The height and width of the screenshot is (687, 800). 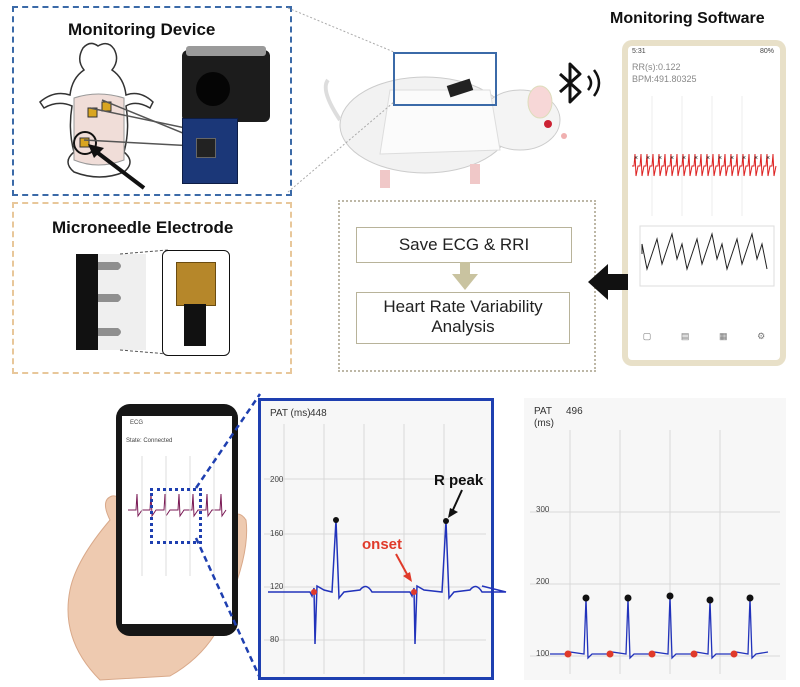 I want to click on right-y-tick: 100, so click(x=543, y=653).